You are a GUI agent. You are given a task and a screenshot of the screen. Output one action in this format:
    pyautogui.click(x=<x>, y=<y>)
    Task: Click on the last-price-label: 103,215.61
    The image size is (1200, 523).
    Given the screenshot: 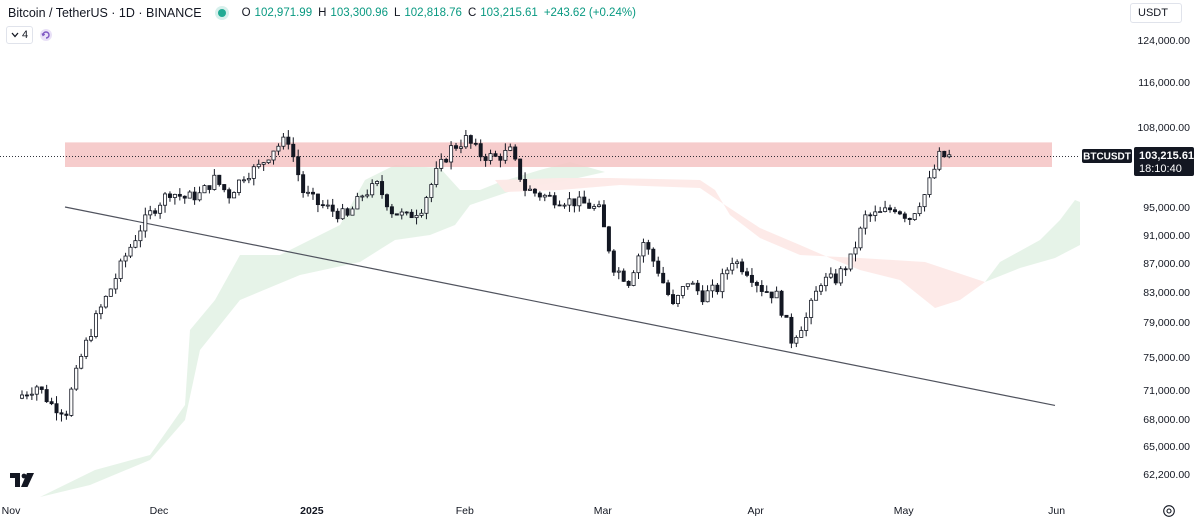 What is the action you would take?
    pyautogui.click(x=1166, y=156)
    